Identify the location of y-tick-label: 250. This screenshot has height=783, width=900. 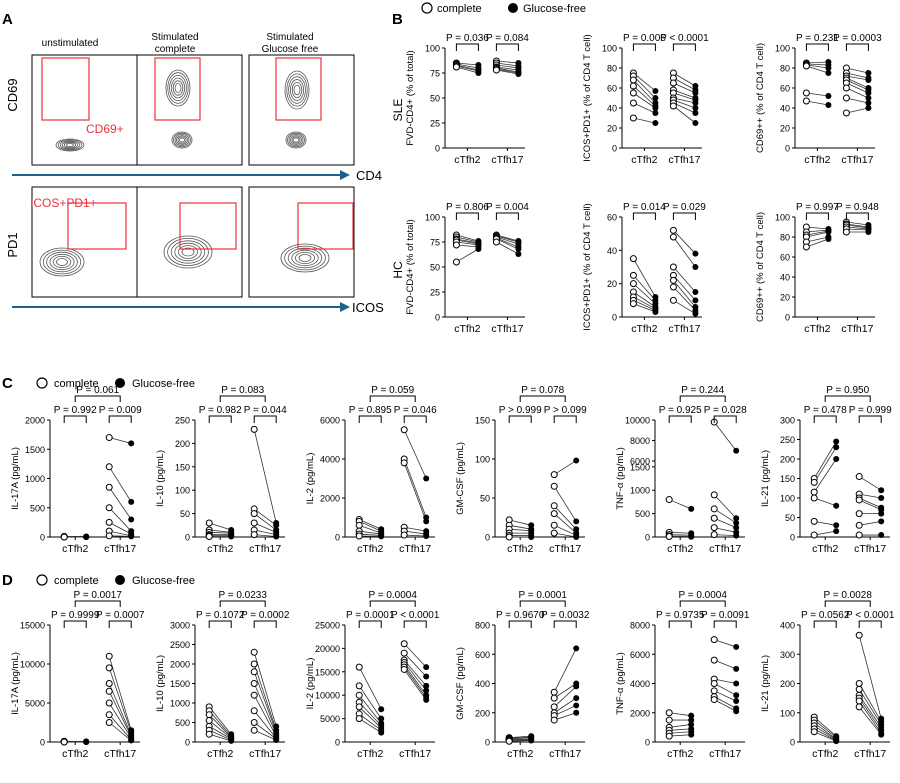
(182, 421).